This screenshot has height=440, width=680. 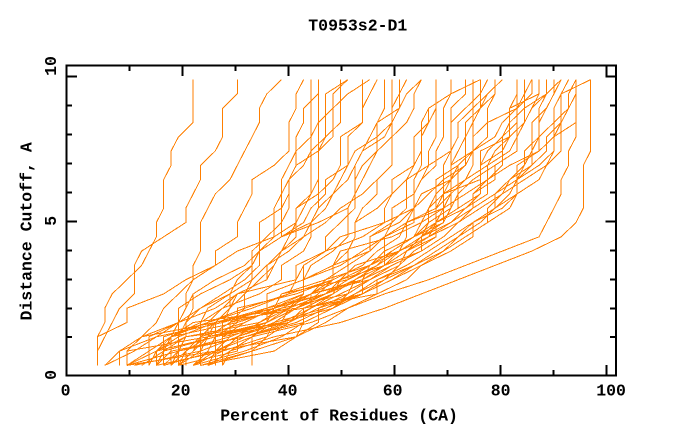 I want to click on svg-text: Percent of Residues (CA), so click(x=339, y=416).